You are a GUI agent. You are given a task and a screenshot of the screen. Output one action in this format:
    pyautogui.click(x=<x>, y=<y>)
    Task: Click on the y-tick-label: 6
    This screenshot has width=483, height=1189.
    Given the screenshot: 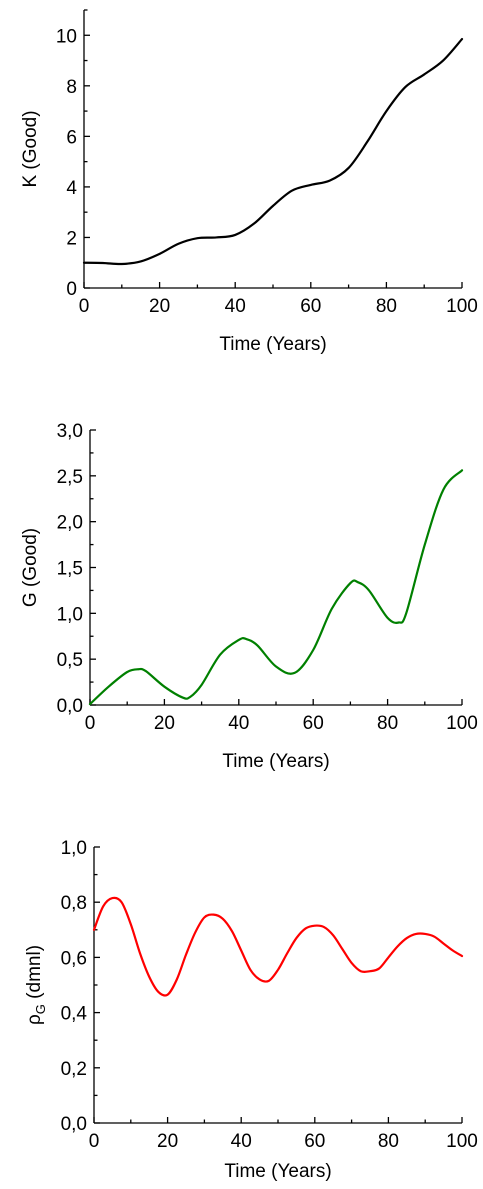 What is the action you would take?
    pyautogui.click(x=71, y=137)
    